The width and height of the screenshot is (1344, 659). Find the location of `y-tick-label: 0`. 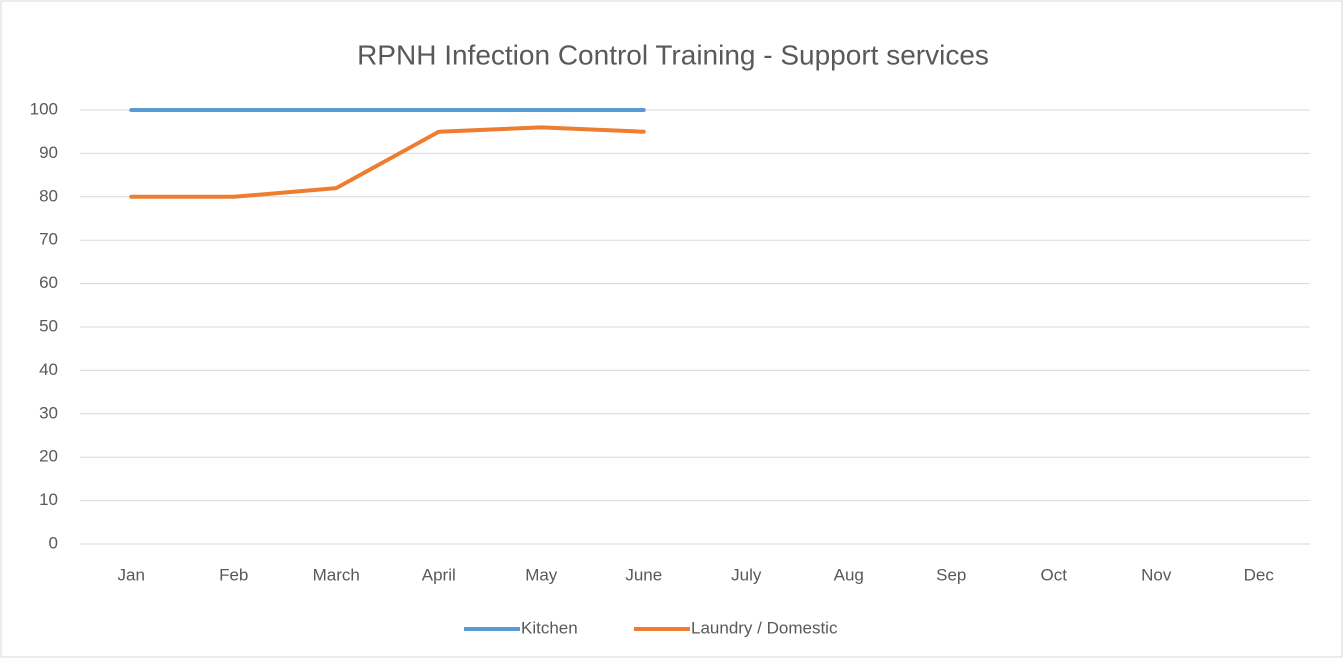

y-tick-label: 0 is located at coordinates (53, 542).